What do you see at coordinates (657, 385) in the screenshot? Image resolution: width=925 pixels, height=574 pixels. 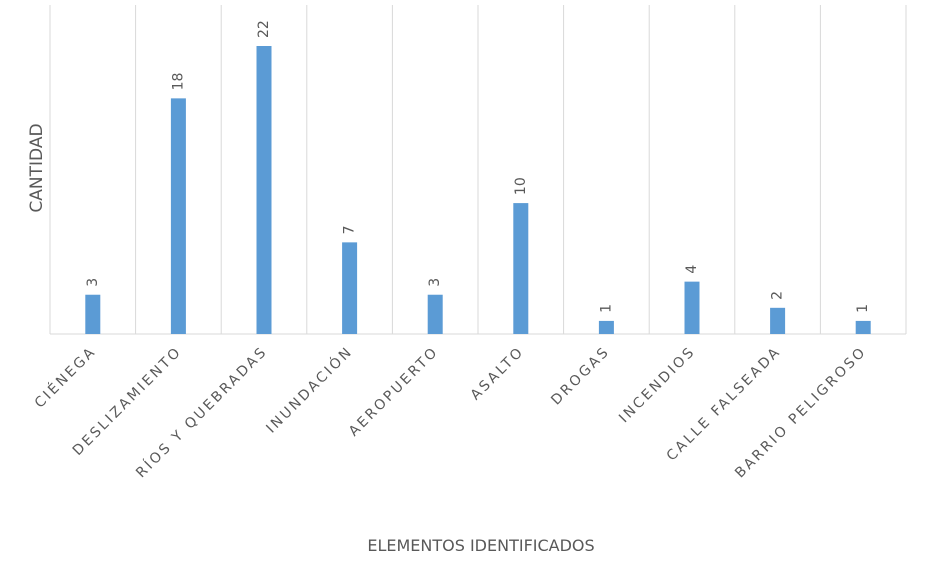 I see `category-label: INCENDIOS` at bounding box center [657, 385].